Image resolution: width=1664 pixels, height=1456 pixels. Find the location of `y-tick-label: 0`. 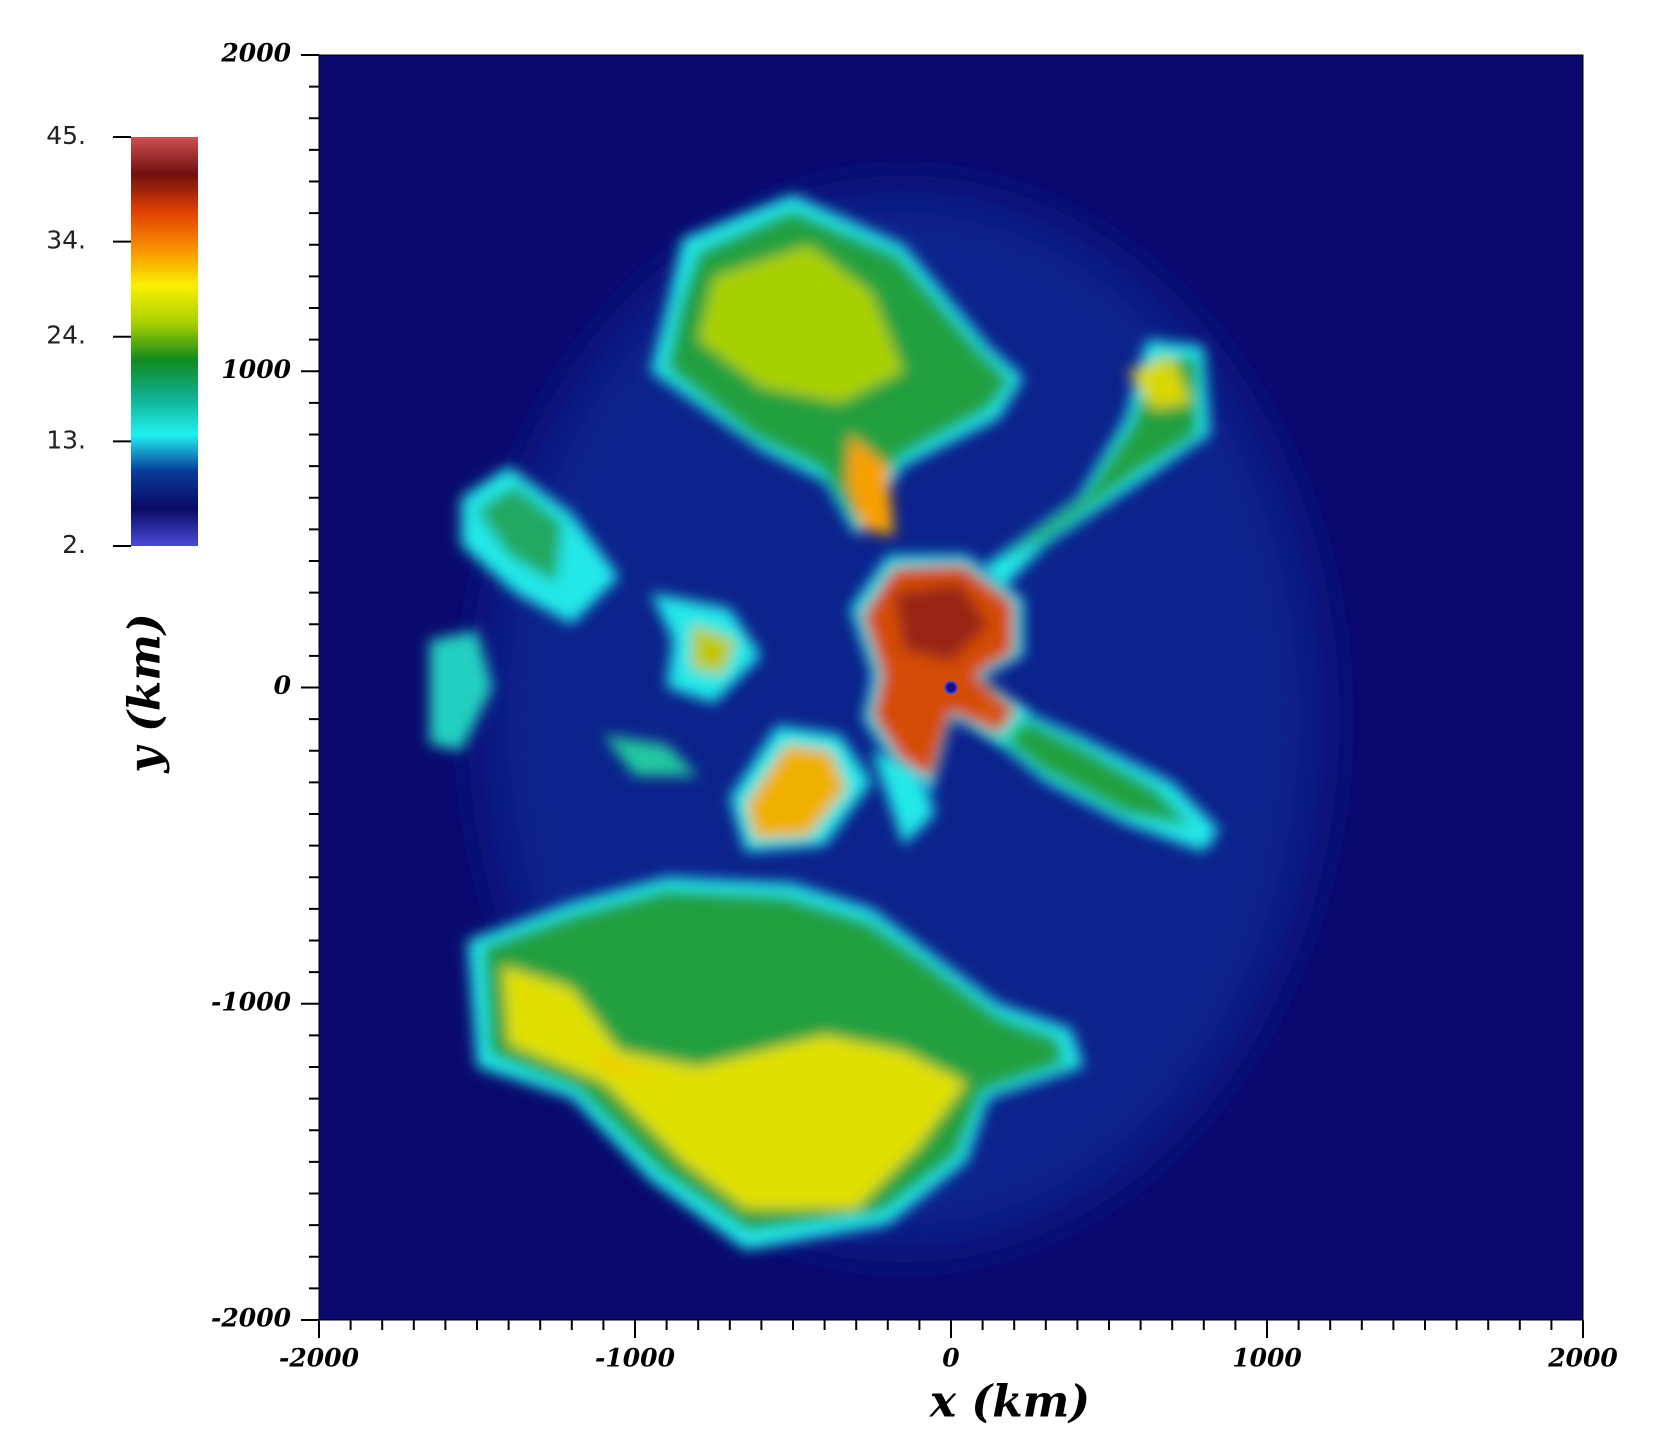

y-tick-label: 0 is located at coordinates (283, 685).